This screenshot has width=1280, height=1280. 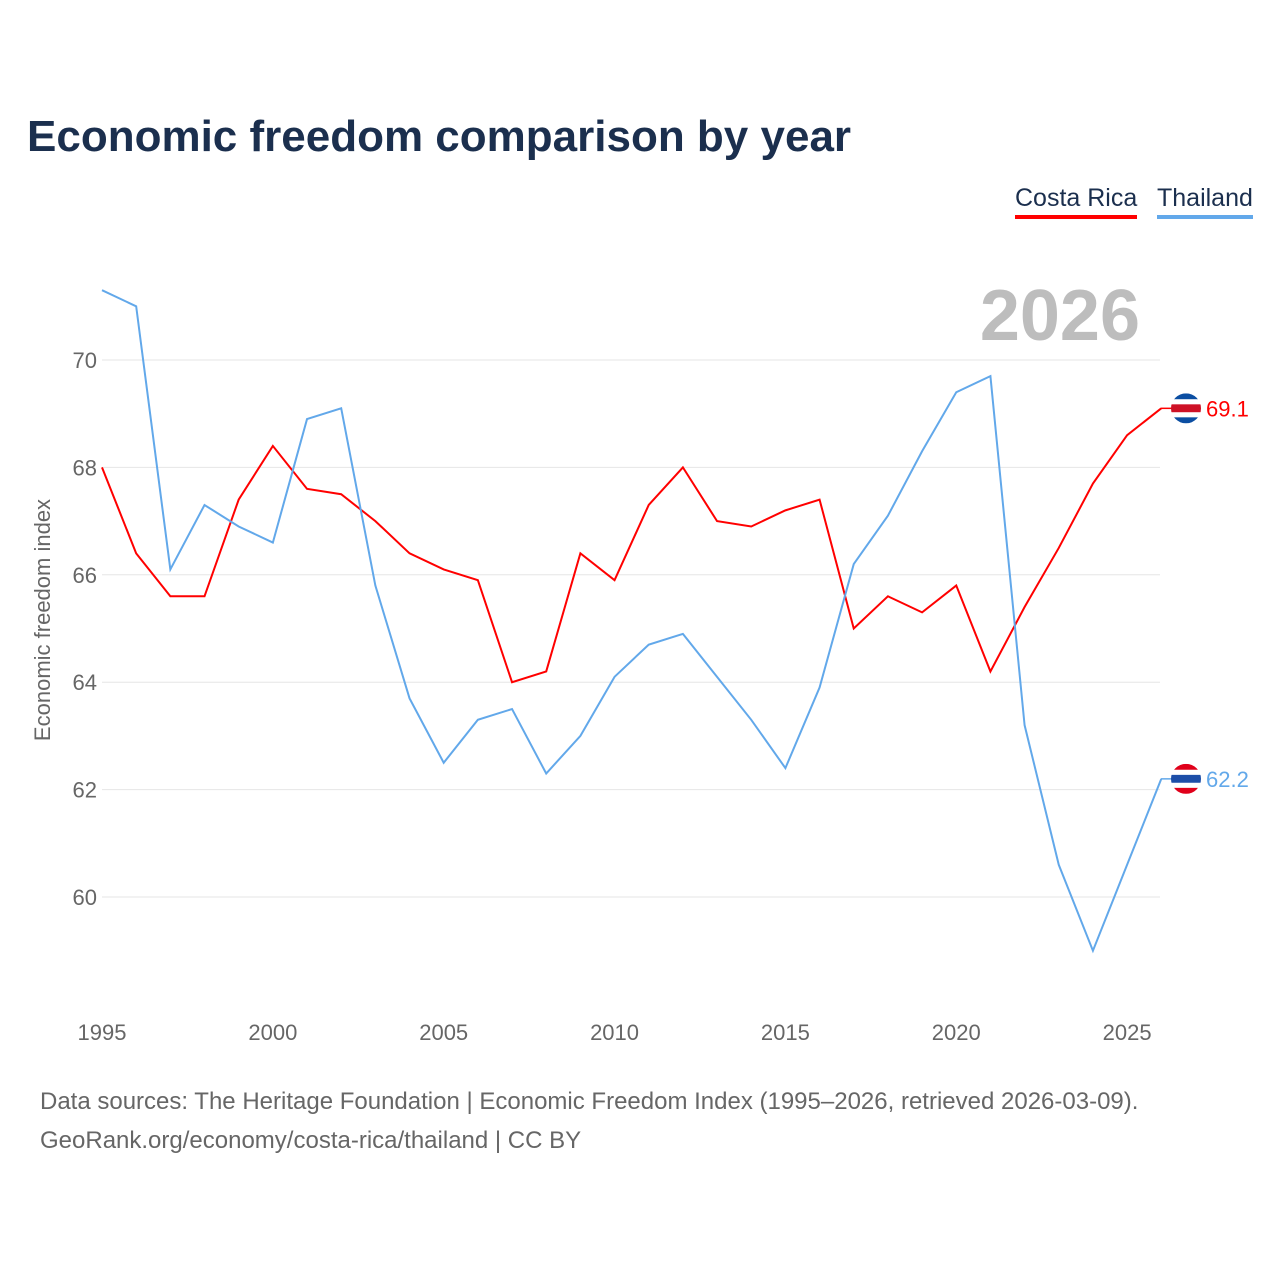 What do you see at coordinates (85, 682) in the screenshot?
I see `y-tick-label: 64` at bounding box center [85, 682].